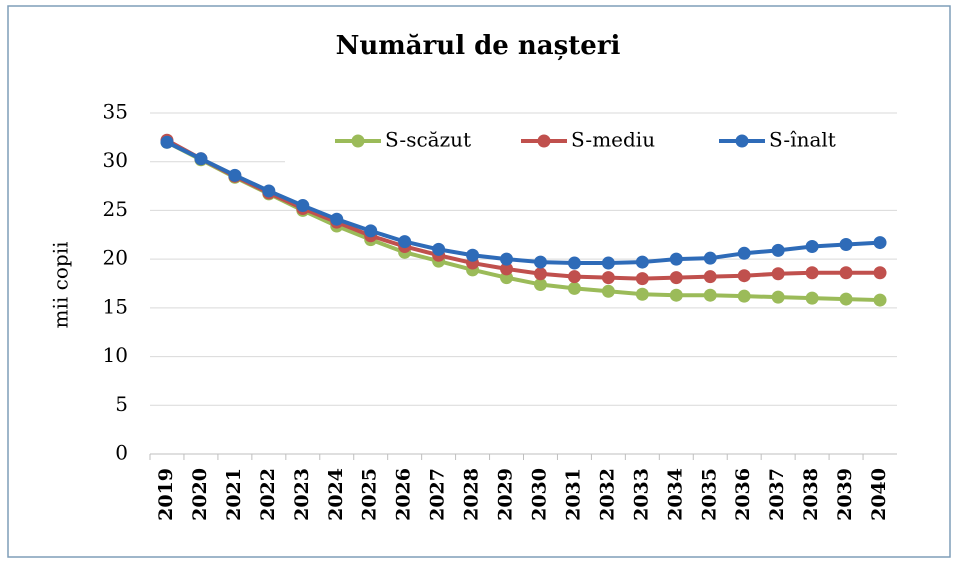 This screenshot has height=561, width=958. What do you see at coordinates (472, 494) in the screenshot?
I see `x-tick-label: 2028` at bounding box center [472, 494].